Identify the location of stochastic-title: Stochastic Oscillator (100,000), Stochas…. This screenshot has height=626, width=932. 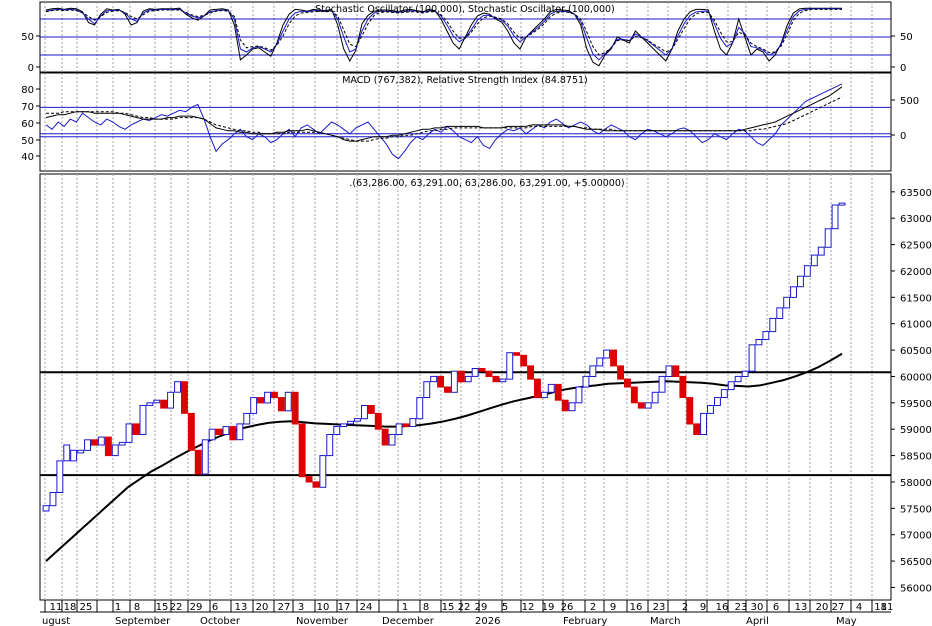
(465, 9).